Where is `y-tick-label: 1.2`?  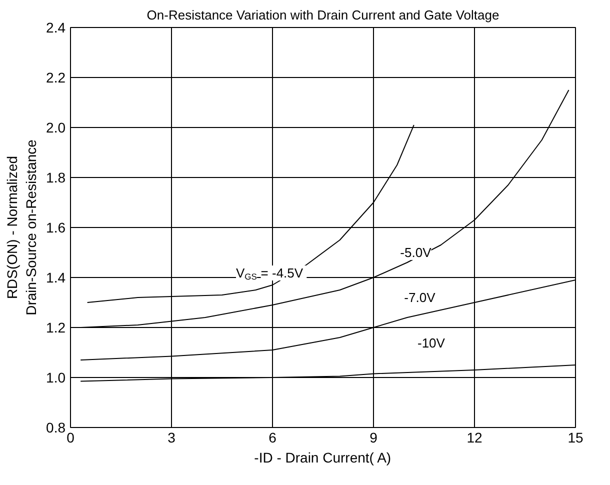
y-tick-label: 1.2 is located at coordinates (56, 328).